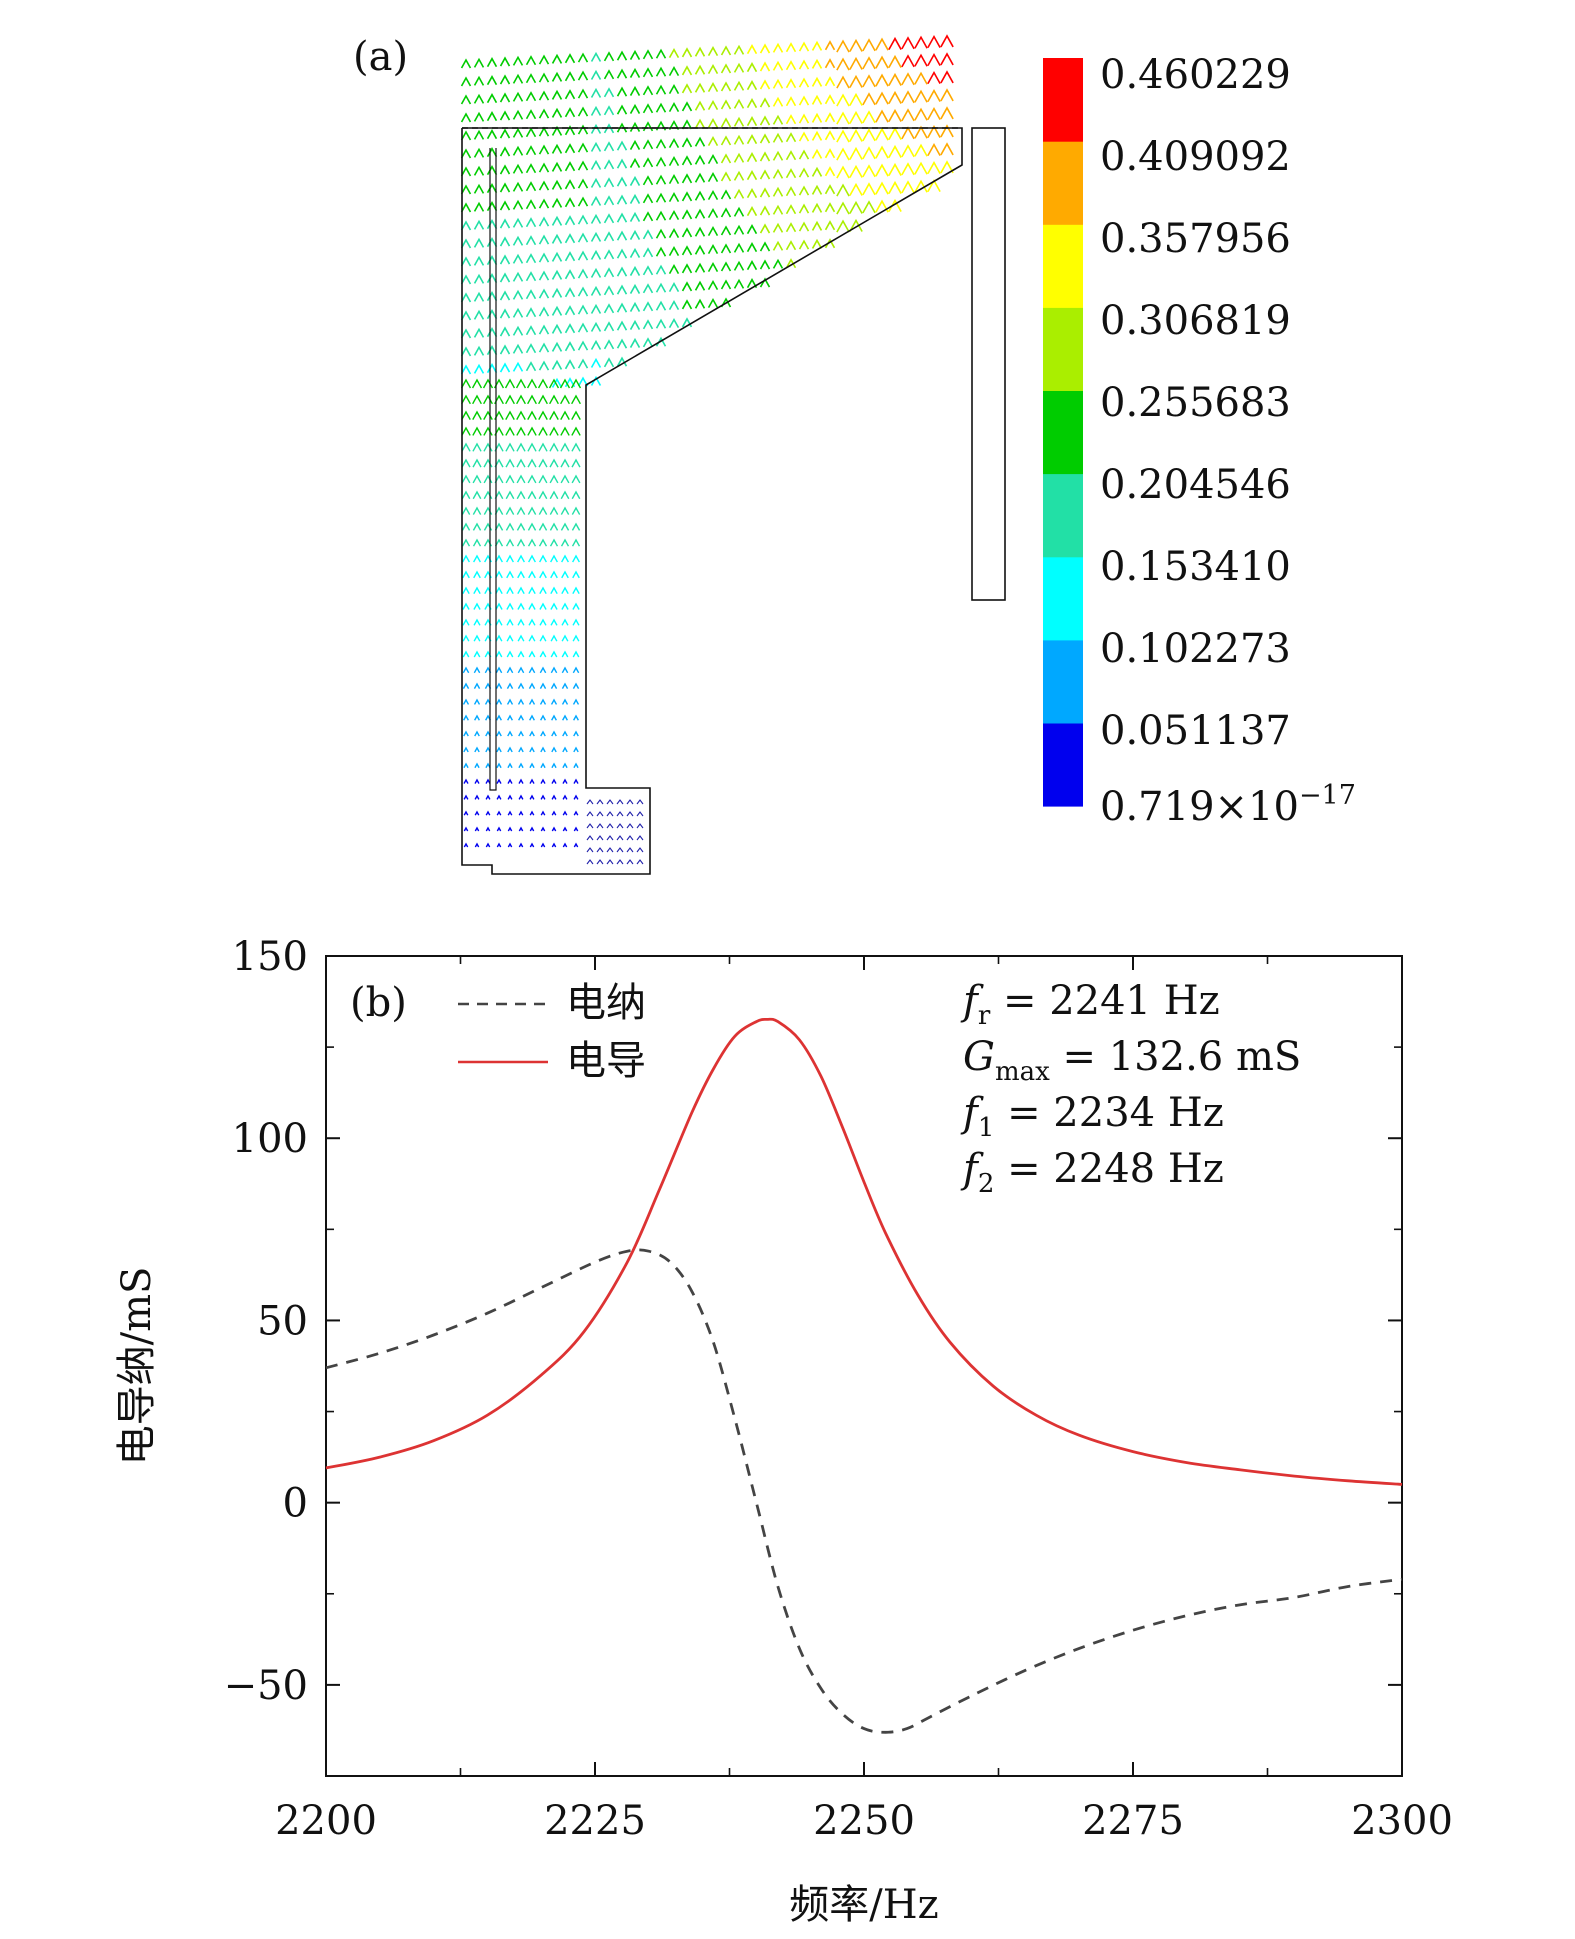 Image resolution: width=1575 pixels, height=1939 pixels. I want to click on annotation-f2: f2 = 2248 Hz, so click(1092, 1172).